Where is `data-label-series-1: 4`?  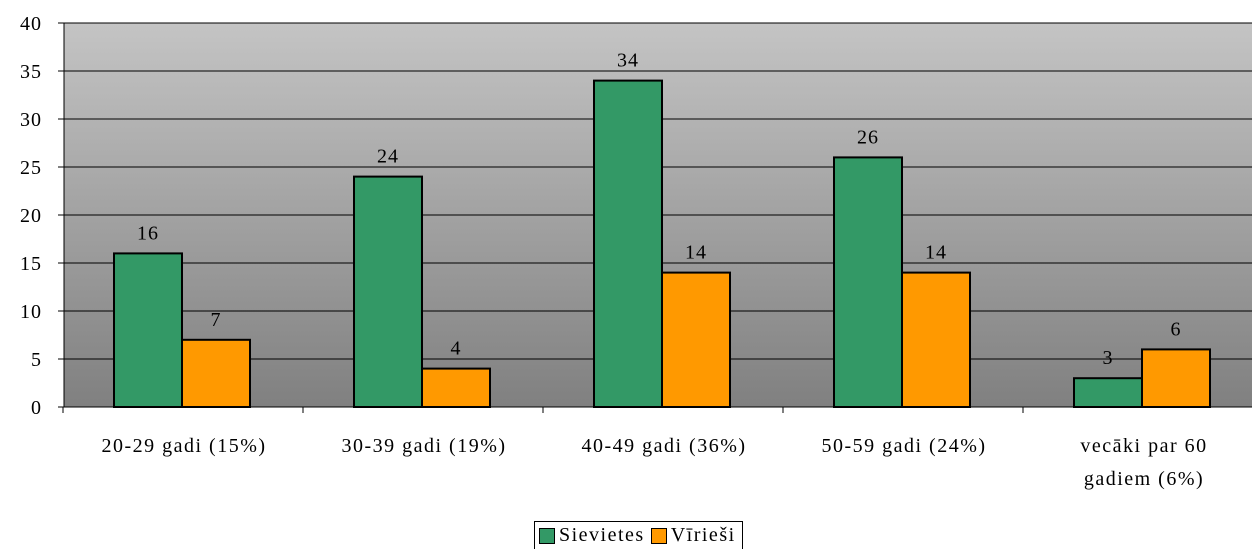 data-label-series-1: 4 is located at coordinates (456, 349).